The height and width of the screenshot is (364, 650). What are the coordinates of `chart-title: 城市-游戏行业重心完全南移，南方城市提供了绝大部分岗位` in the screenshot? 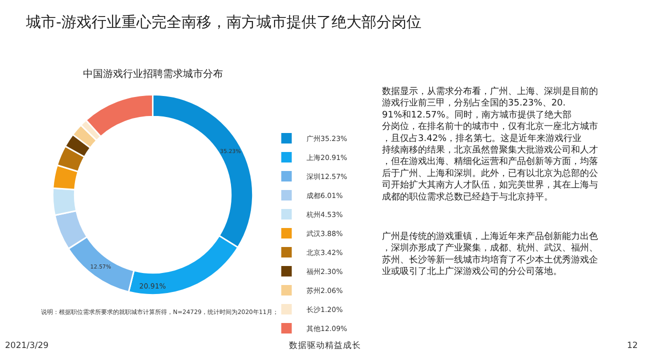 It's located at (223, 21).